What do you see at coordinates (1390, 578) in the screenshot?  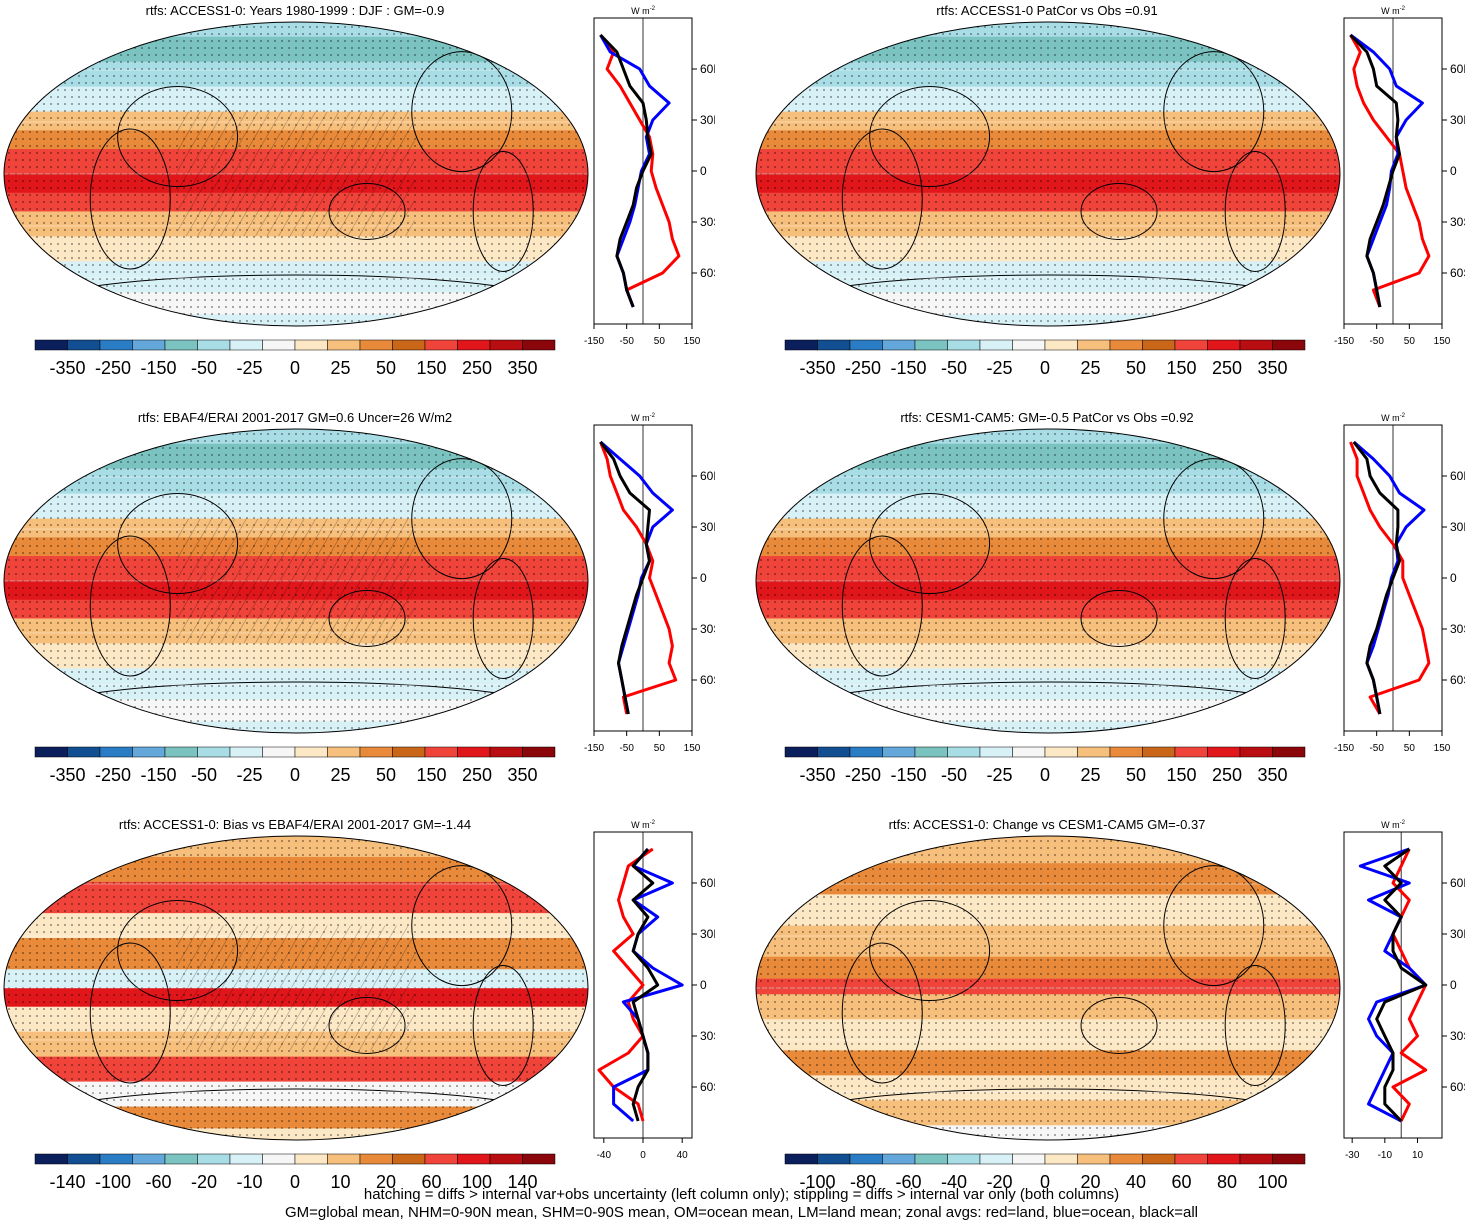 I see `zonal-line-red` at bounding box center [1390, 578].